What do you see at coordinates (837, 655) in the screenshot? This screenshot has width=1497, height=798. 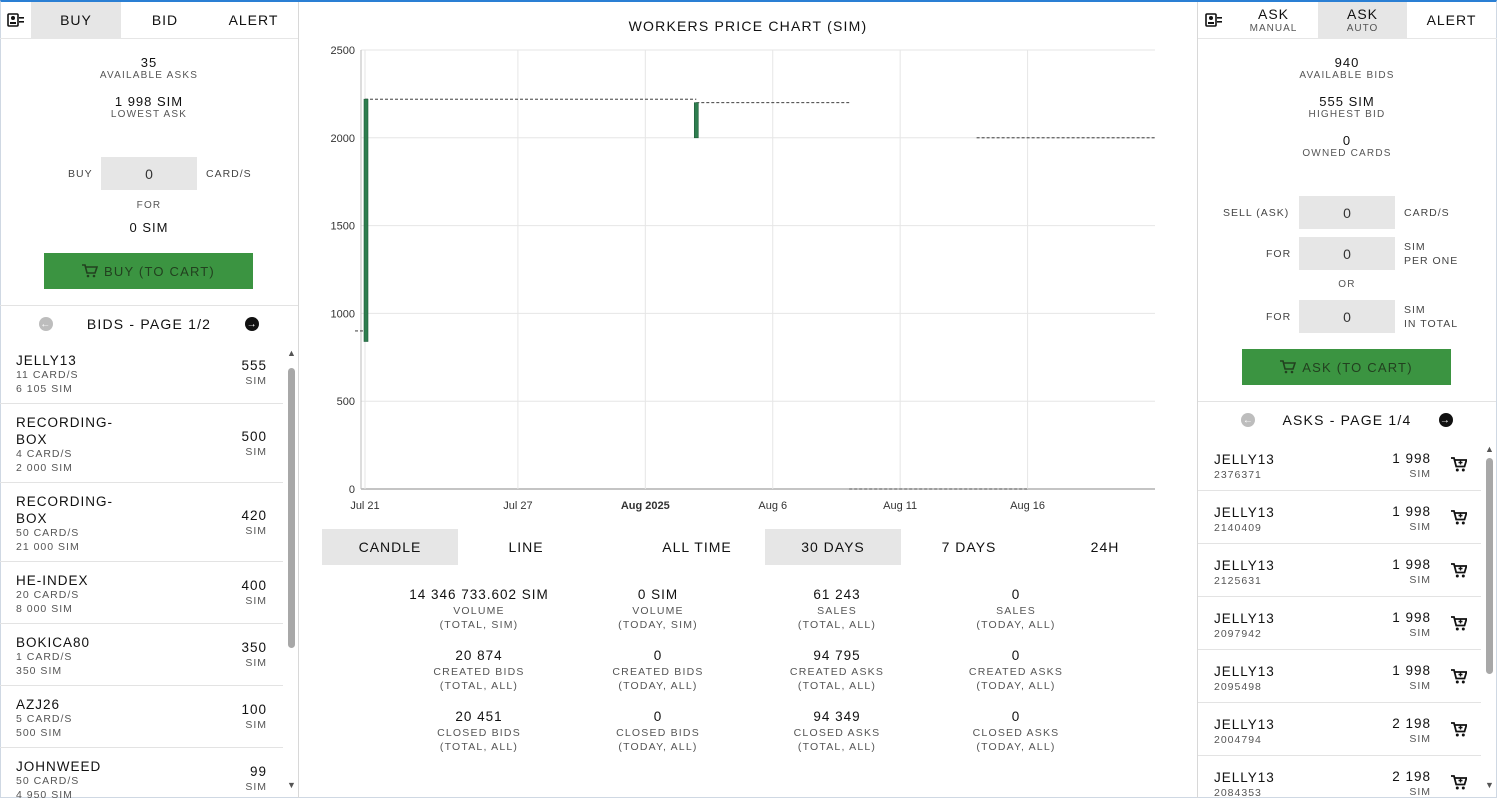 I see `metric-value: 94 795` at bounding box center [837, 655].